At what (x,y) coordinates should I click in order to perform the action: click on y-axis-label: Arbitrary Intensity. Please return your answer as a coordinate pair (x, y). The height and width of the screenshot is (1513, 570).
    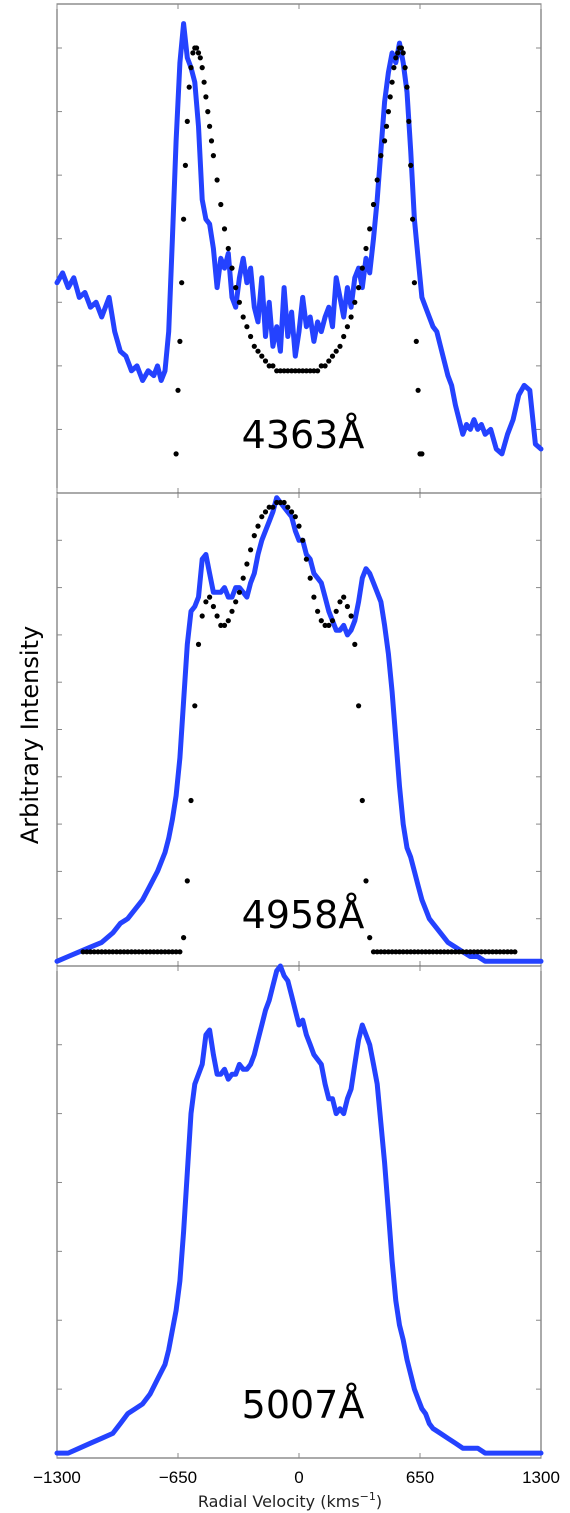
    Looking at the image, I should click on (30, 735).